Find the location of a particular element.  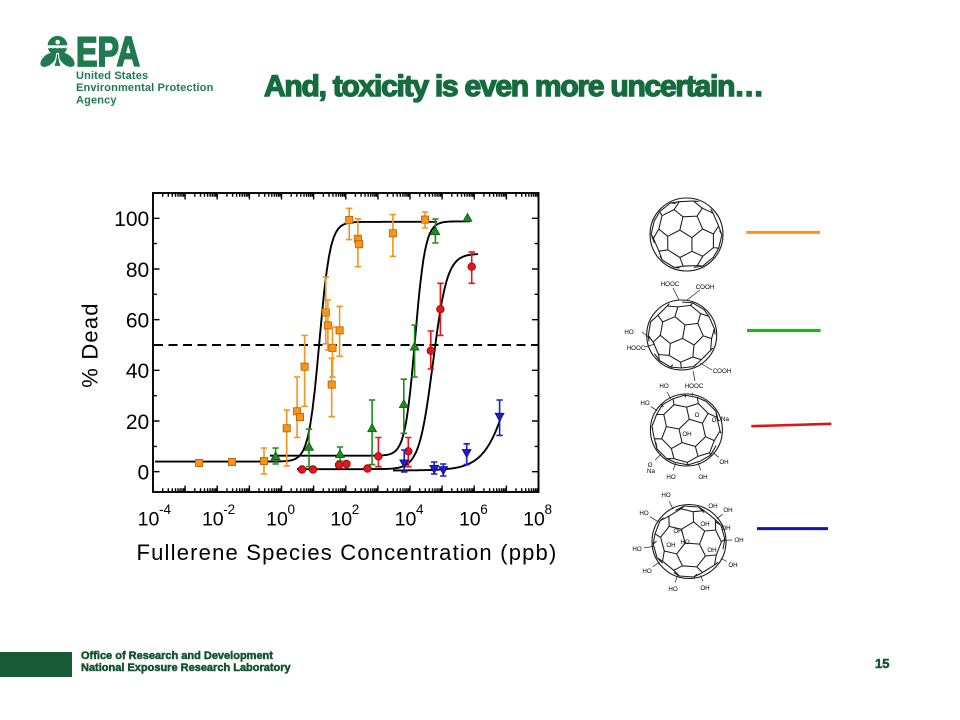

svg-text: % Dead is located at coordinates (90, 344).